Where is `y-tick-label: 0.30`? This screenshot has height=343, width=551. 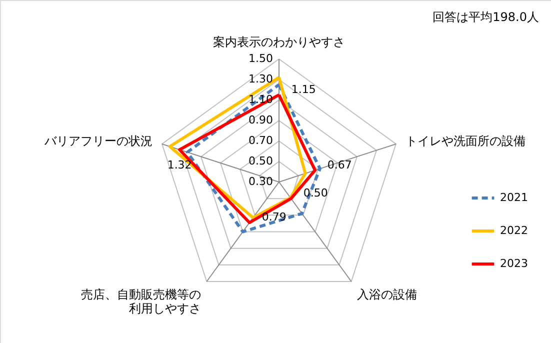
y-tick-label: 0.30 is located at coordinates (260, 181).